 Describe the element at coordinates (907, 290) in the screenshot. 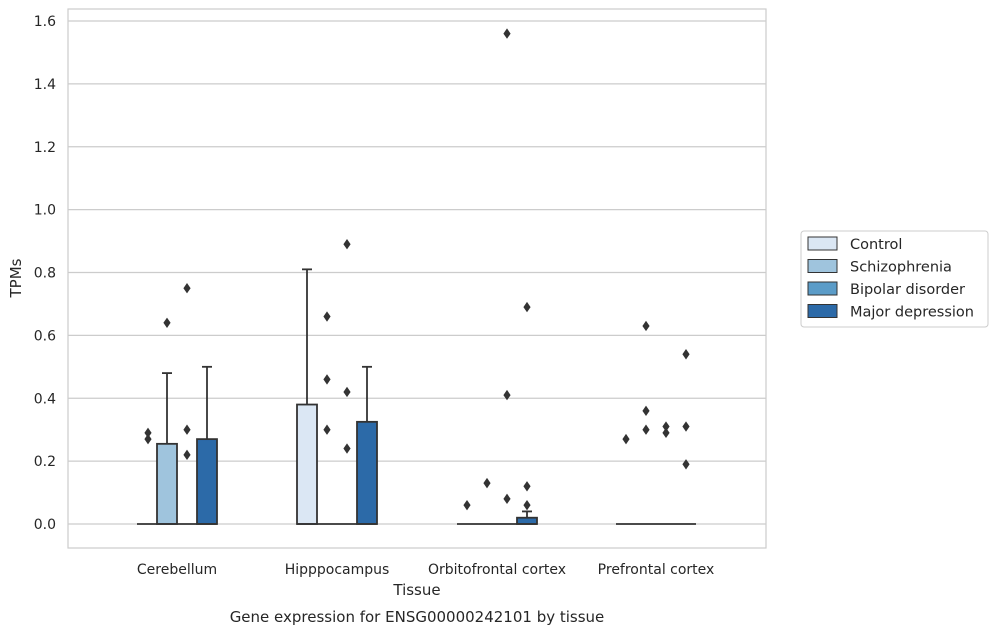

I see `legend-label: Bipolar disorder` at that location.